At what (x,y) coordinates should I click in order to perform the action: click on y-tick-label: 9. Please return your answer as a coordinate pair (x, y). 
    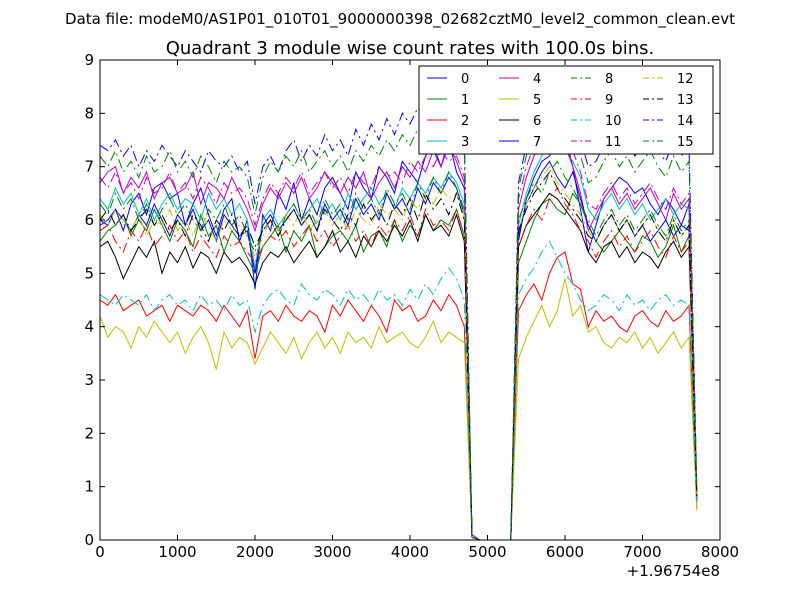
    Looking at the image, I should click on (89, 60).